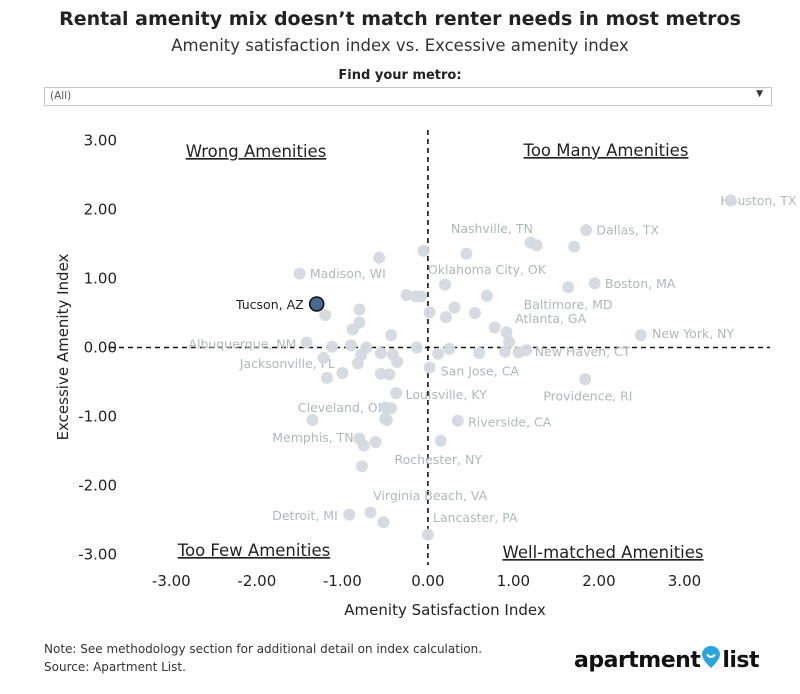 The image size is (800, 694). Describe the element at coordinates (115, 667) in the screenshot. I see `source-note: Source: Apartment List.` at that location.